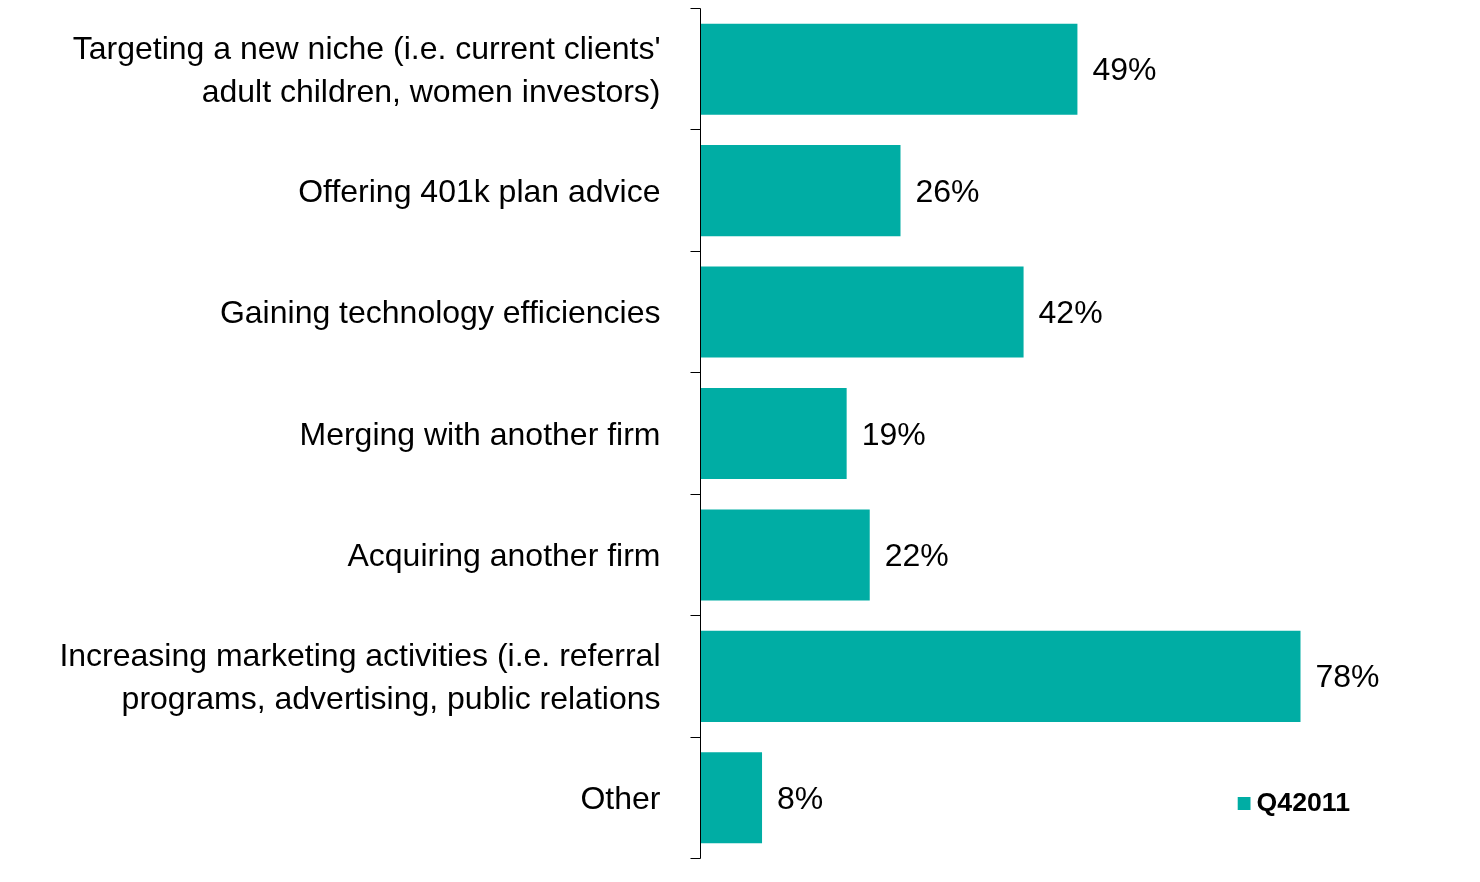  Describe the element at coordinates (1070, 312) in the screenshot. I see `data-label: 42%` at that location.